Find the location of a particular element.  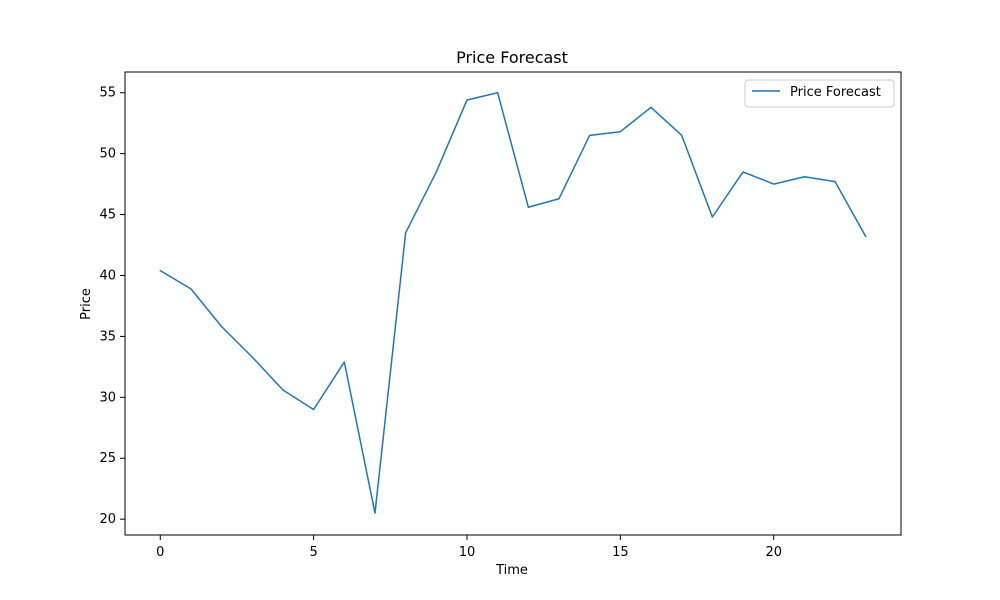

y-tick-label: 45 is located at coordinates (107, 215).